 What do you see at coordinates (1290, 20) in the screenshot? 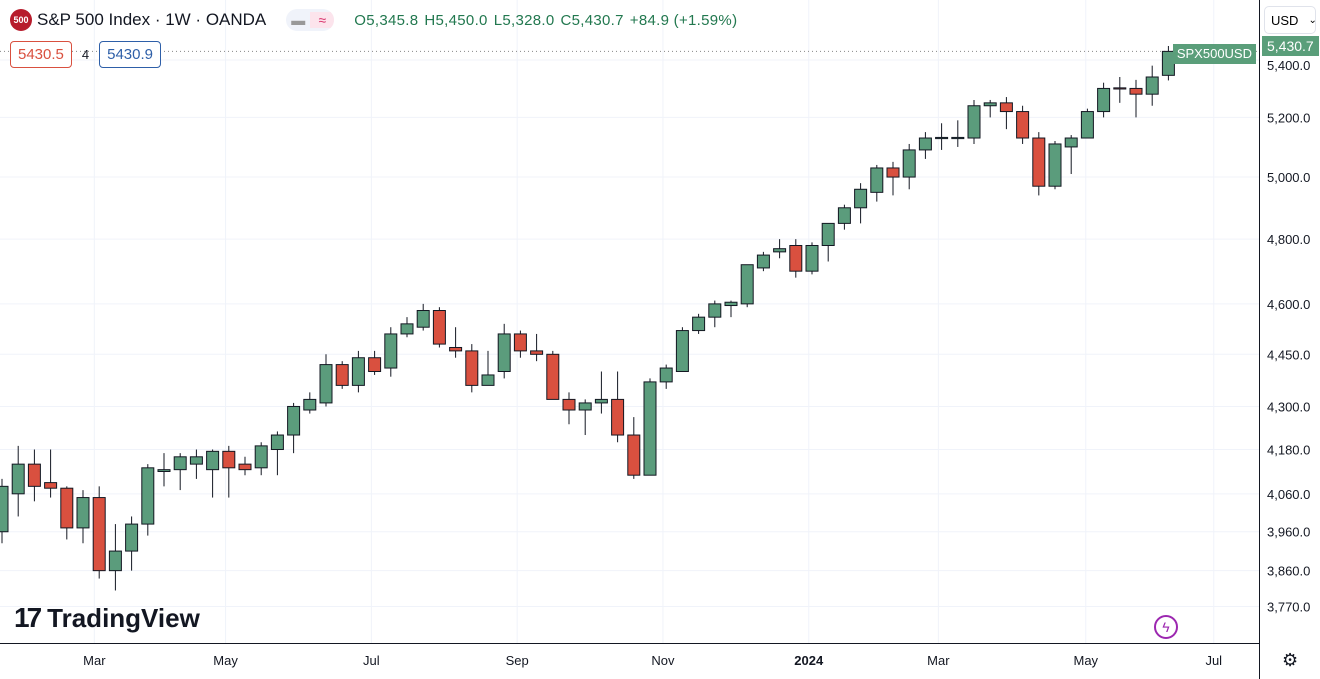
I see `currency-select: USD ⌄` at bounding box center [1290, 20].